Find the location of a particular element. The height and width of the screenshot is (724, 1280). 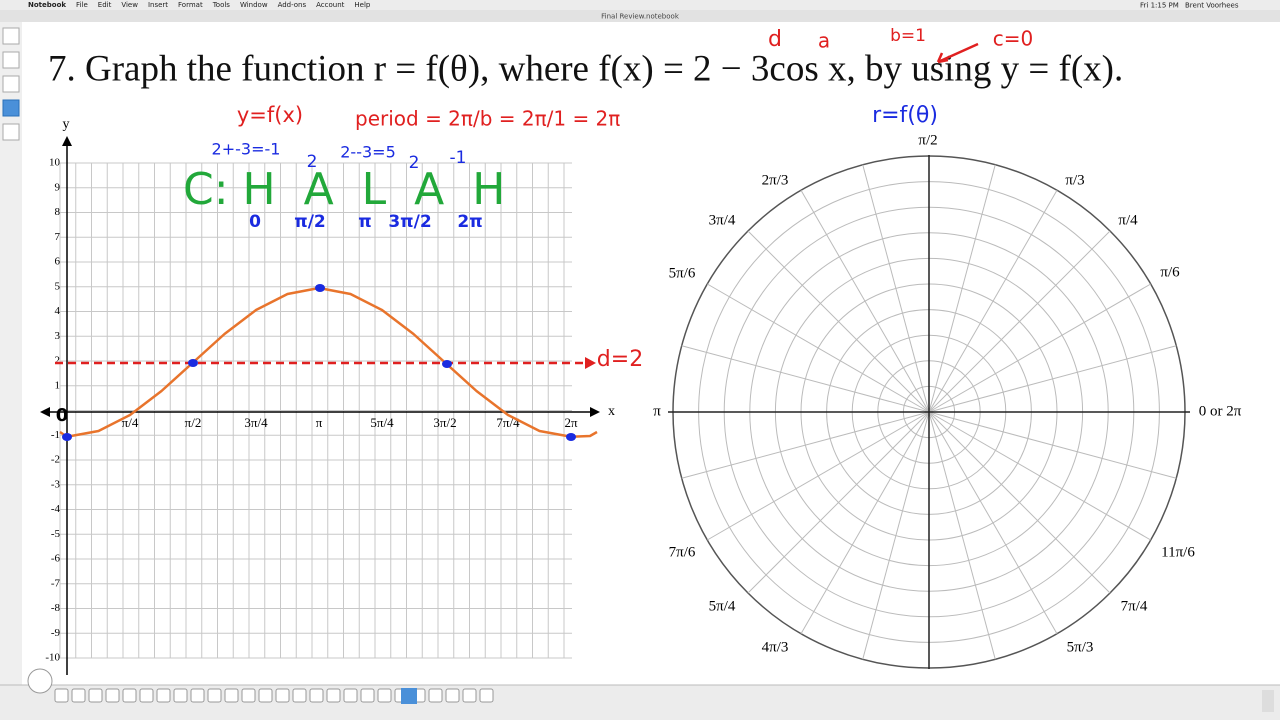

y-tick-label: 10 is located at coordinates (55, 163).